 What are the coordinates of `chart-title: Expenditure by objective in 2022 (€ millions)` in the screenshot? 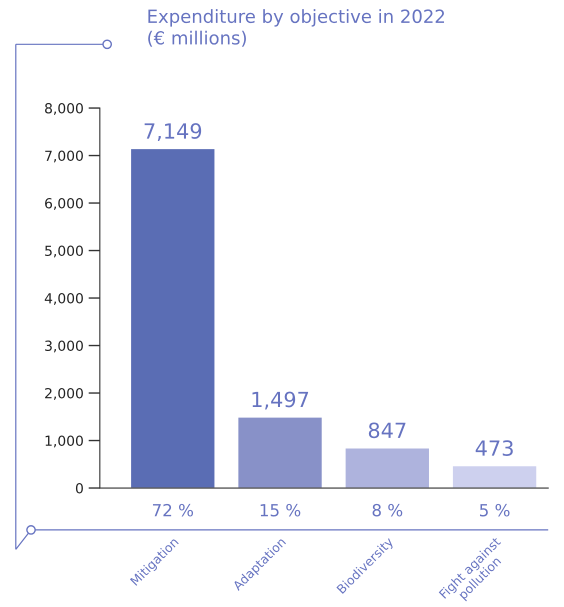 It's located at (296, 28).